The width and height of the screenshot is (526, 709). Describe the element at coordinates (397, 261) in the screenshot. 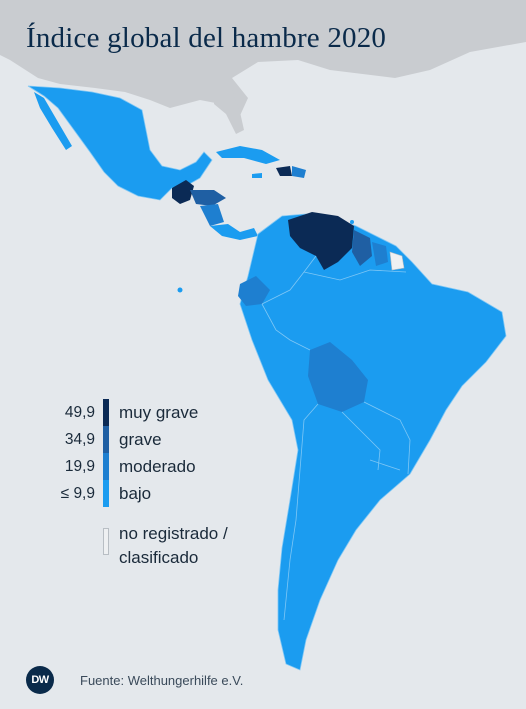

I see `french-guiana` at that location.